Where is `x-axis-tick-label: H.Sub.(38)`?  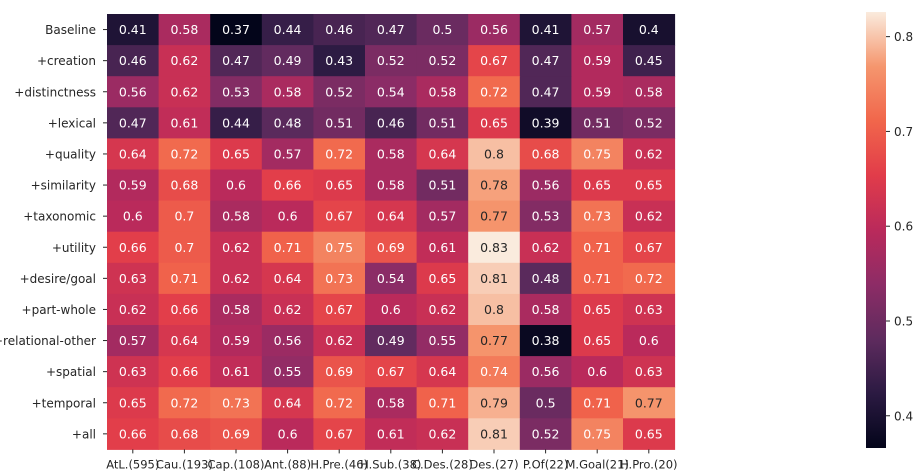 x-axis-tick-label: H.Sub.(38) is located at coordinates (390, 464).